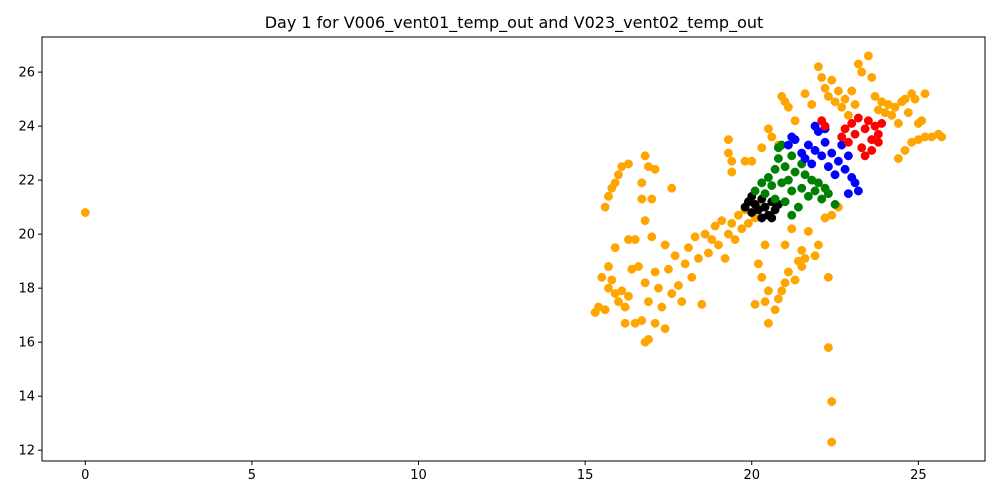 This screenshot has width=1000, height=500. I want to click on x-axis: 0 5 10 15 20 25, so click(504, 472).